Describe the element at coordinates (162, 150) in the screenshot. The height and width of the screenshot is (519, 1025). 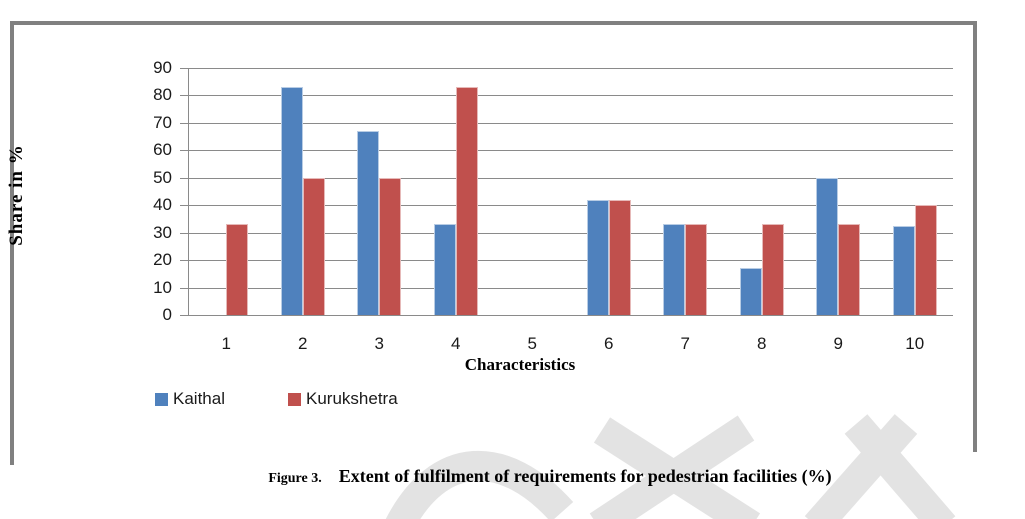
I see `y-tick-label: 60` at that location.